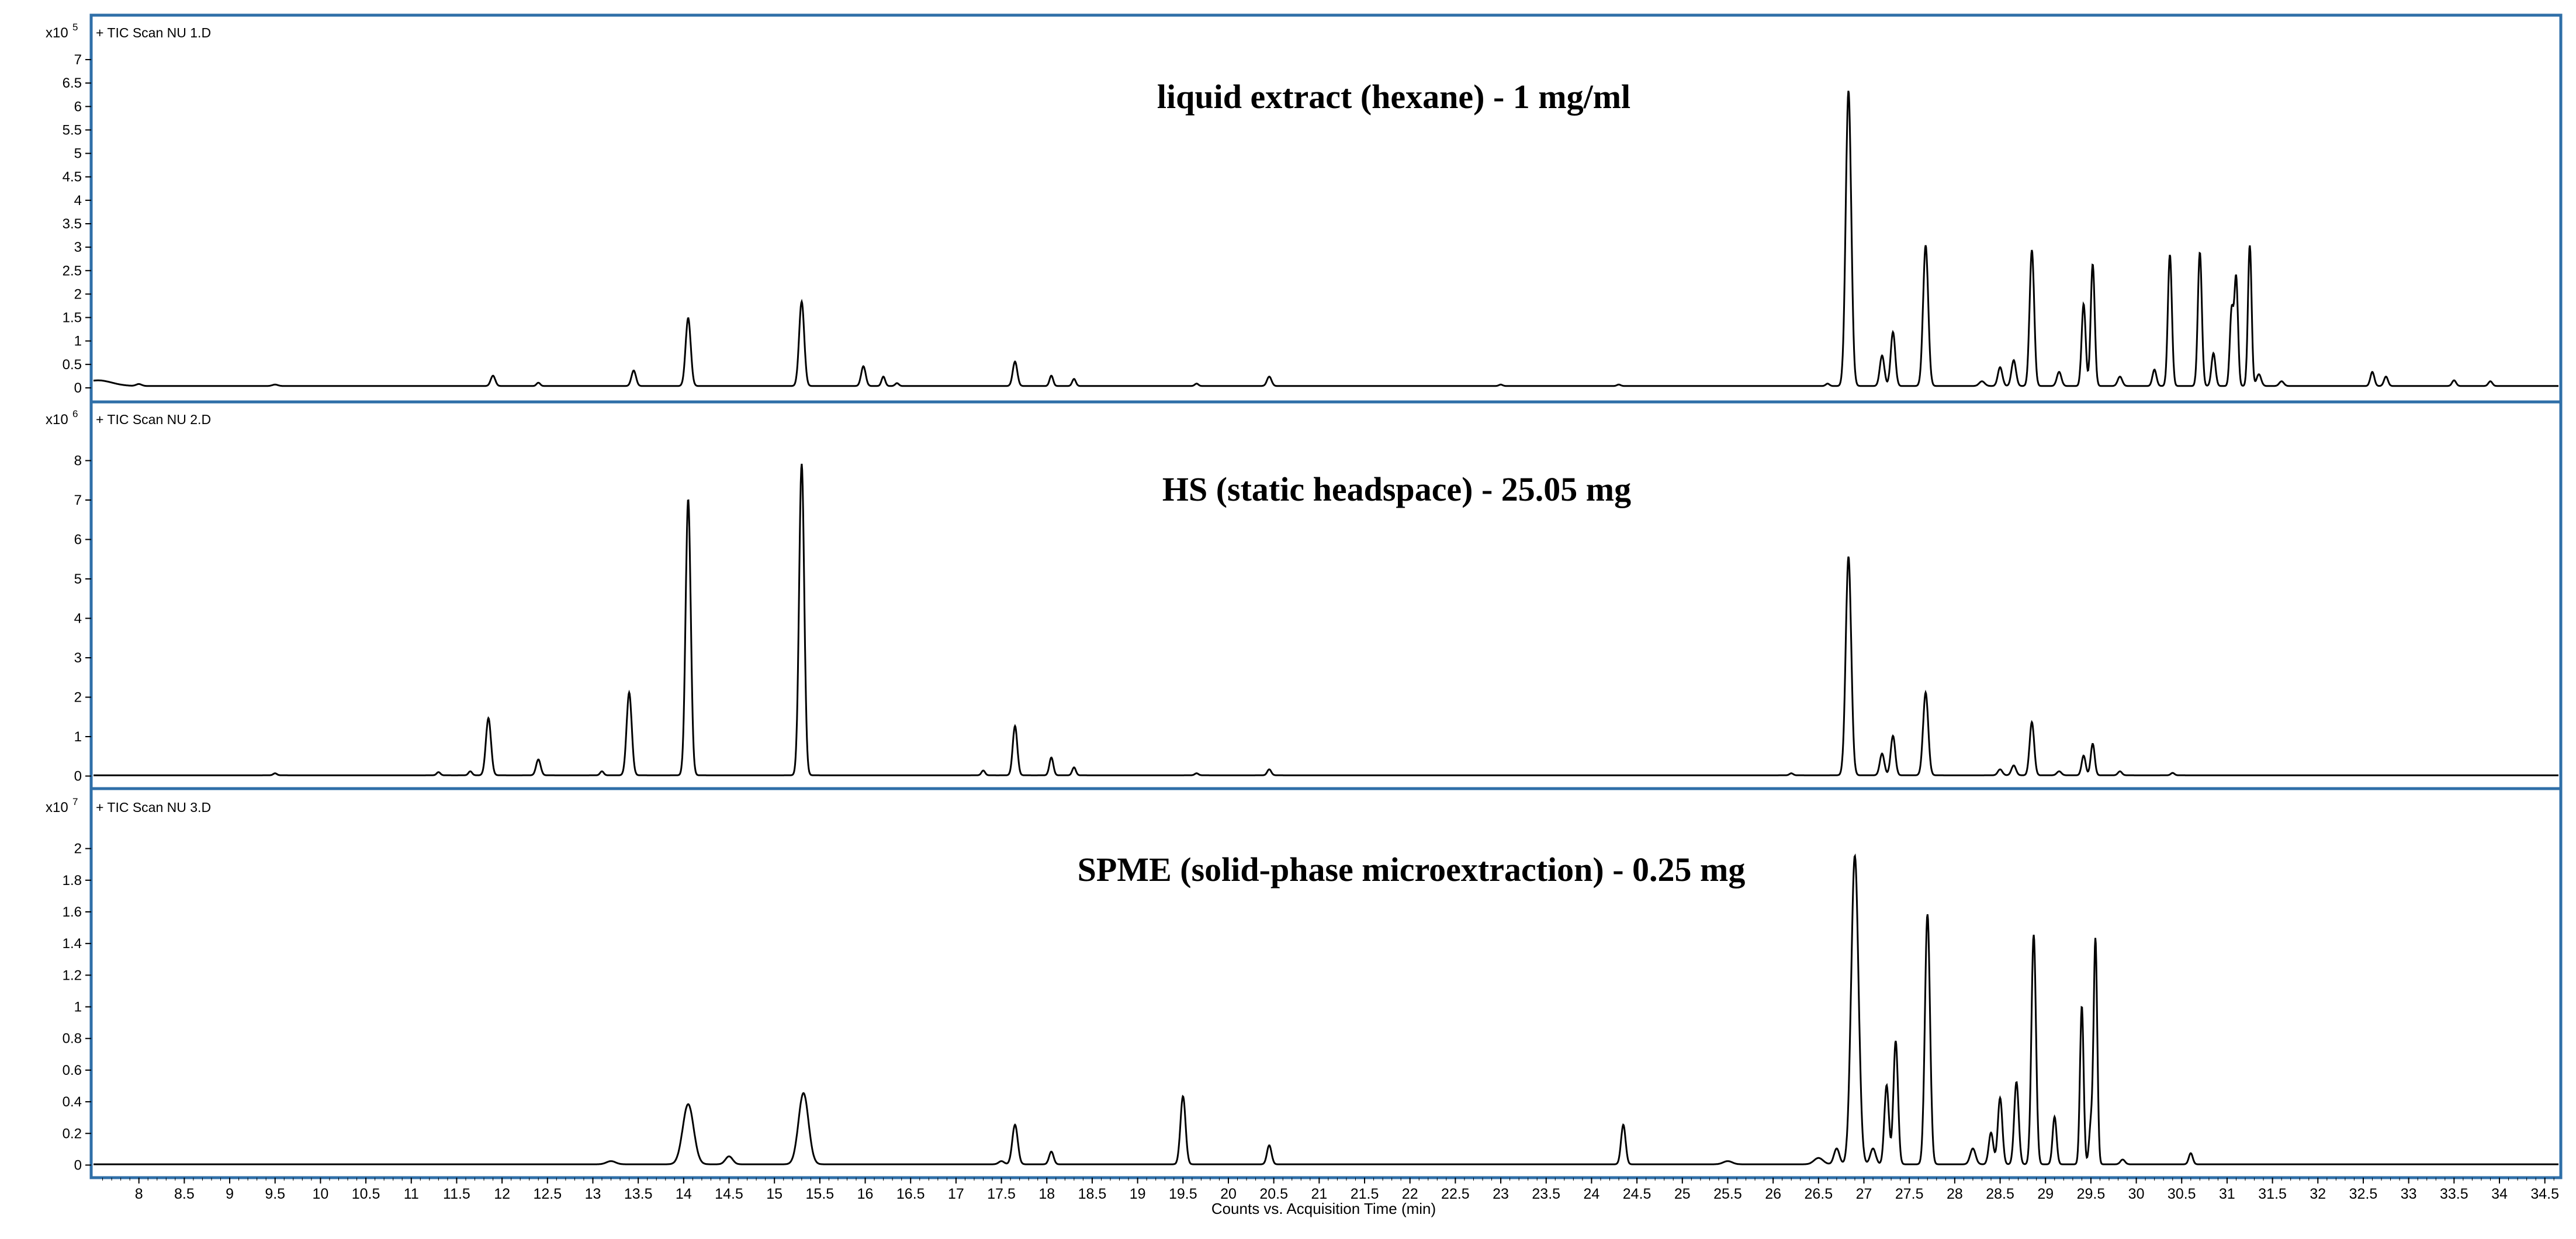 This screenshot has height=1239, width=2576. I want to click on panel-2-y-tick-label: 0, so click(78, 777).